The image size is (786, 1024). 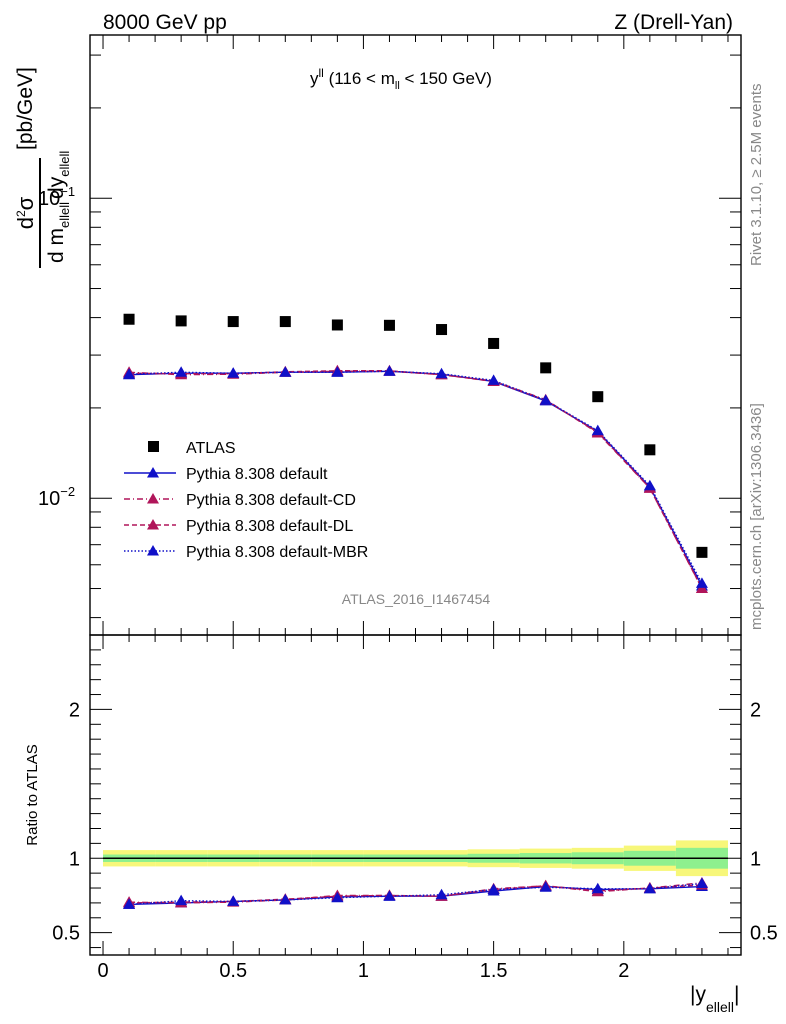 What do you see at coordinates (673, 22) in the screenshot?
I see `header-right: Z (Drell-Yan)` at bounding box center [673, 22].